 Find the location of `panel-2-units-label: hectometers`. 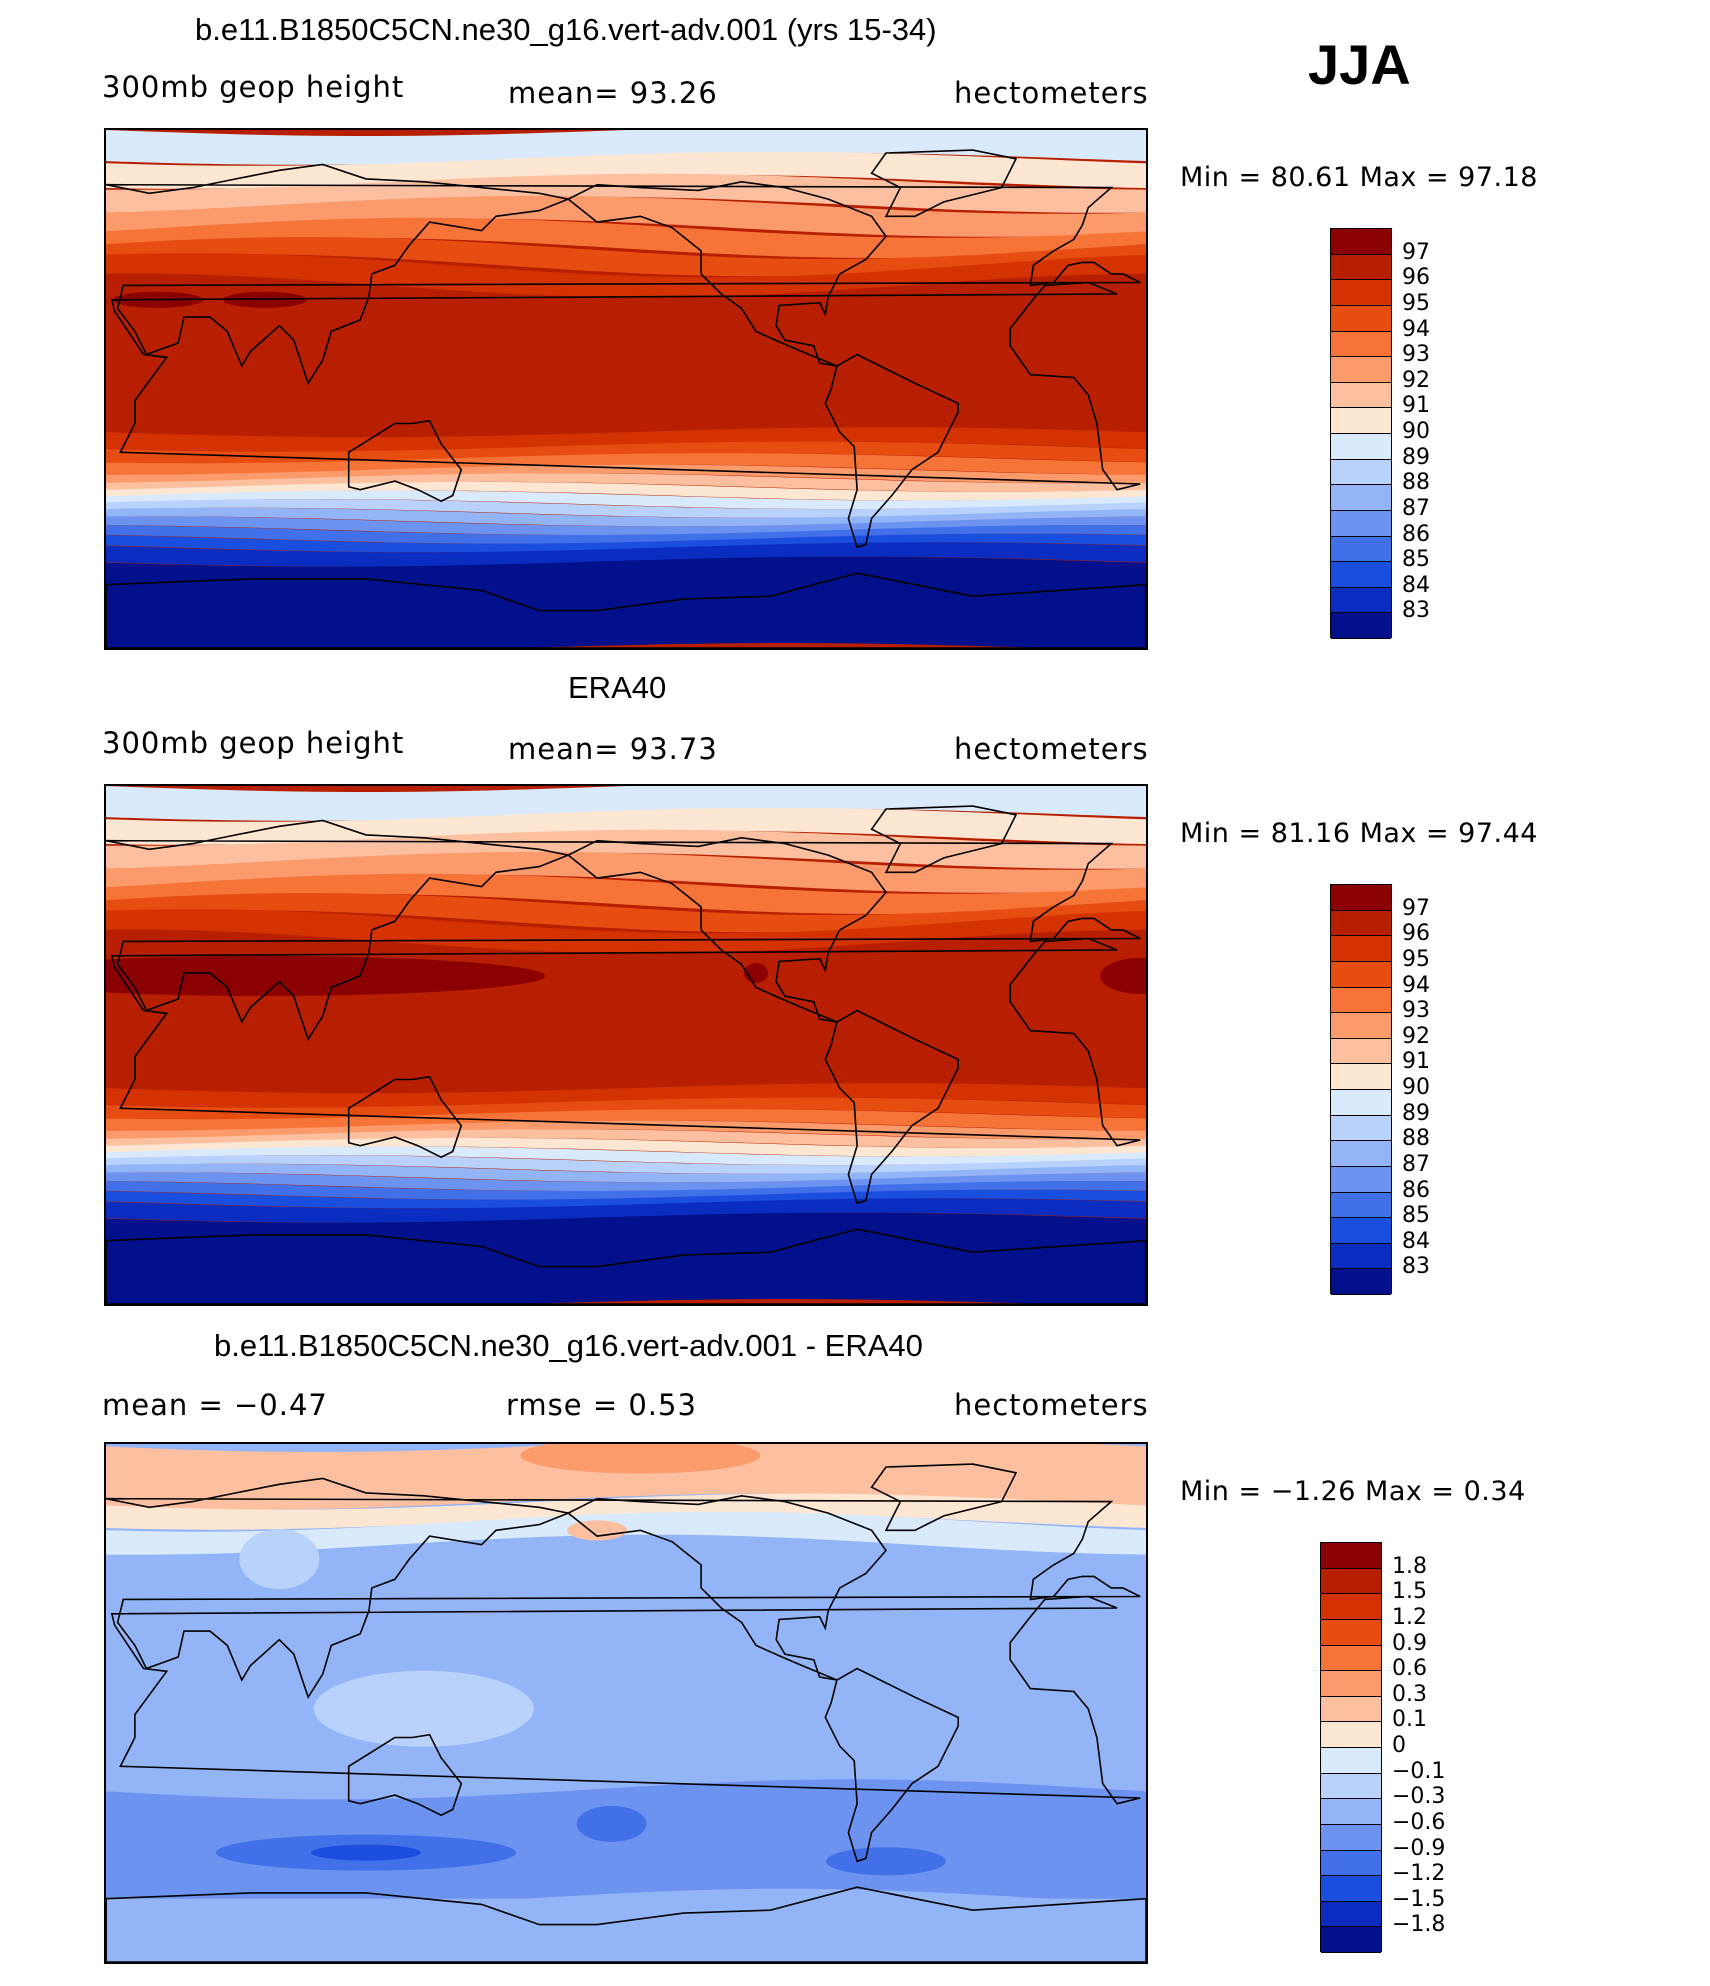

panel-2-units-label: hectometers is located at coordinates (1051, 749).